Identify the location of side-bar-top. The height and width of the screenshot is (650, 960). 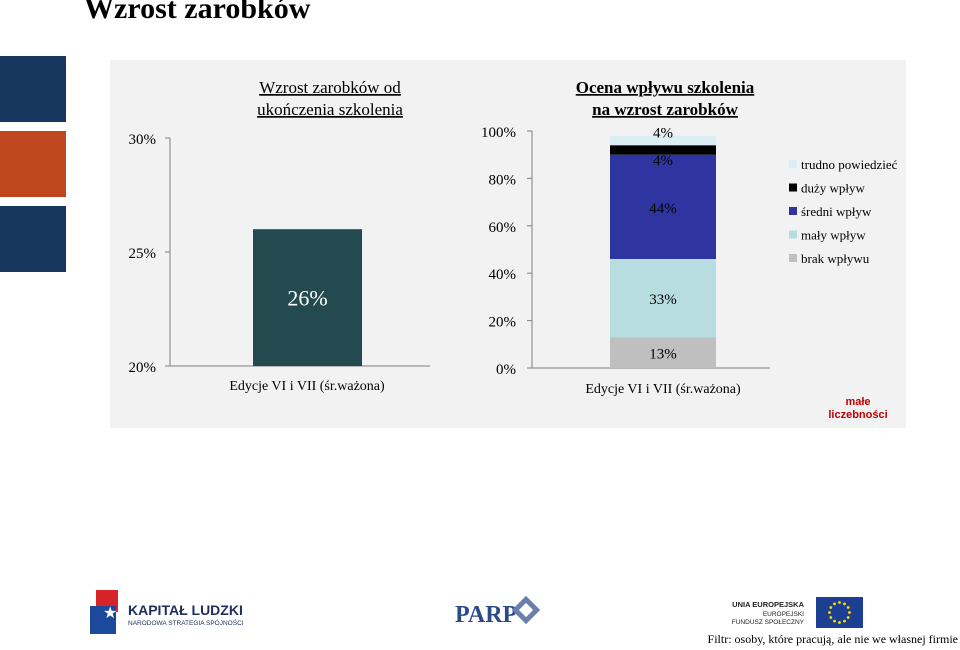
(33, 89).